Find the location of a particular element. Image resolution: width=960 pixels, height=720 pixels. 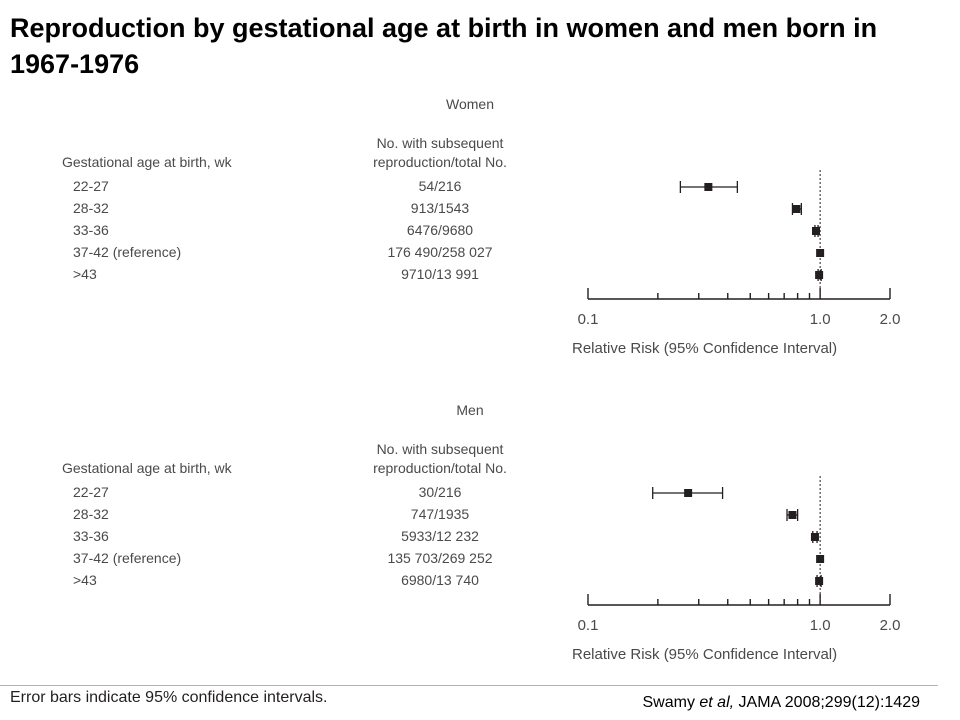

citation-etal: et al, is located at coordinates (717, 702).